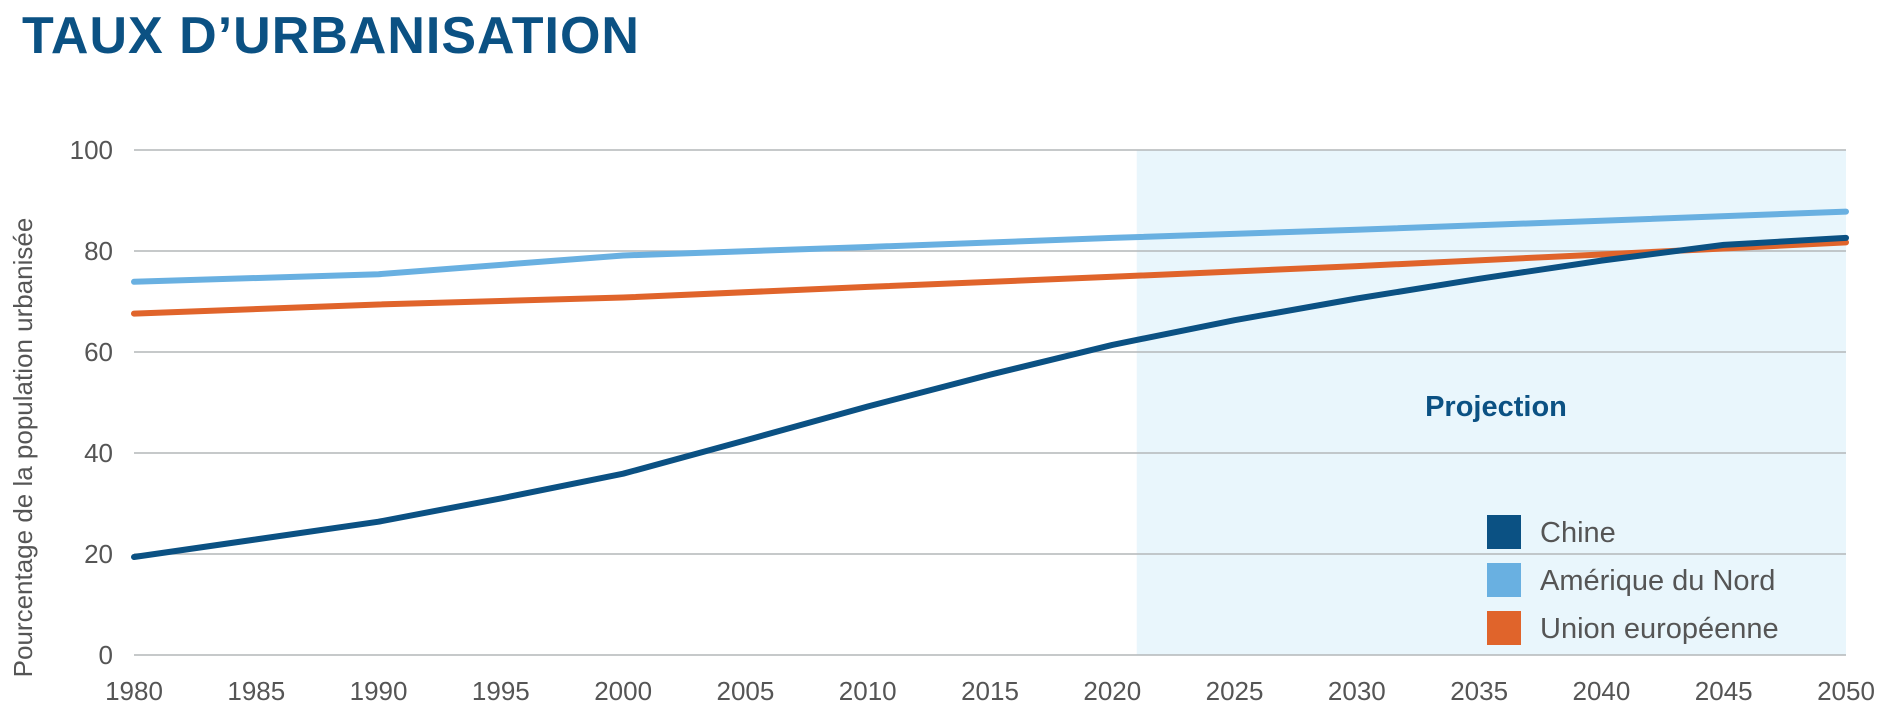 This screenshot has height=701, width=1881. Describe the element at coordinates (98, 251) in the screenshot. I see `y-tick-label: 80` at that location.